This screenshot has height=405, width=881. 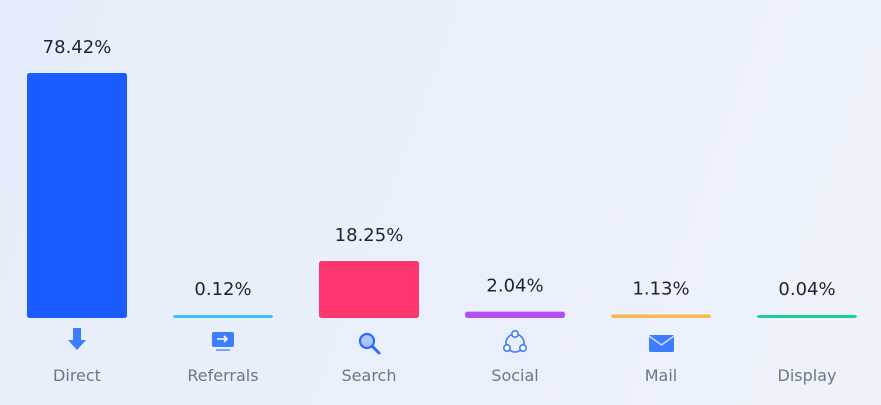 What do you see at coordinates (807, 375) in the screenshot?
I see `x-tick-label: Display` at bounding box center [807, 375].